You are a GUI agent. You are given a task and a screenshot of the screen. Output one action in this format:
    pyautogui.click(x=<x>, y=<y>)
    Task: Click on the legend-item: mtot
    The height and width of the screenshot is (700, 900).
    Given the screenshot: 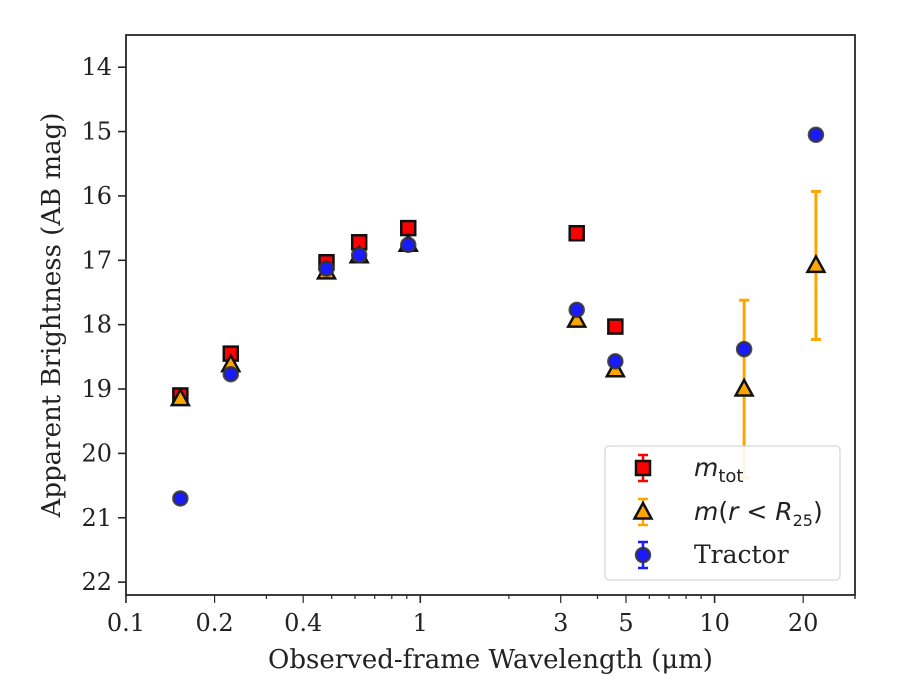 What is the action you would take?
    pyautogui.click(x=689, y=470)
    